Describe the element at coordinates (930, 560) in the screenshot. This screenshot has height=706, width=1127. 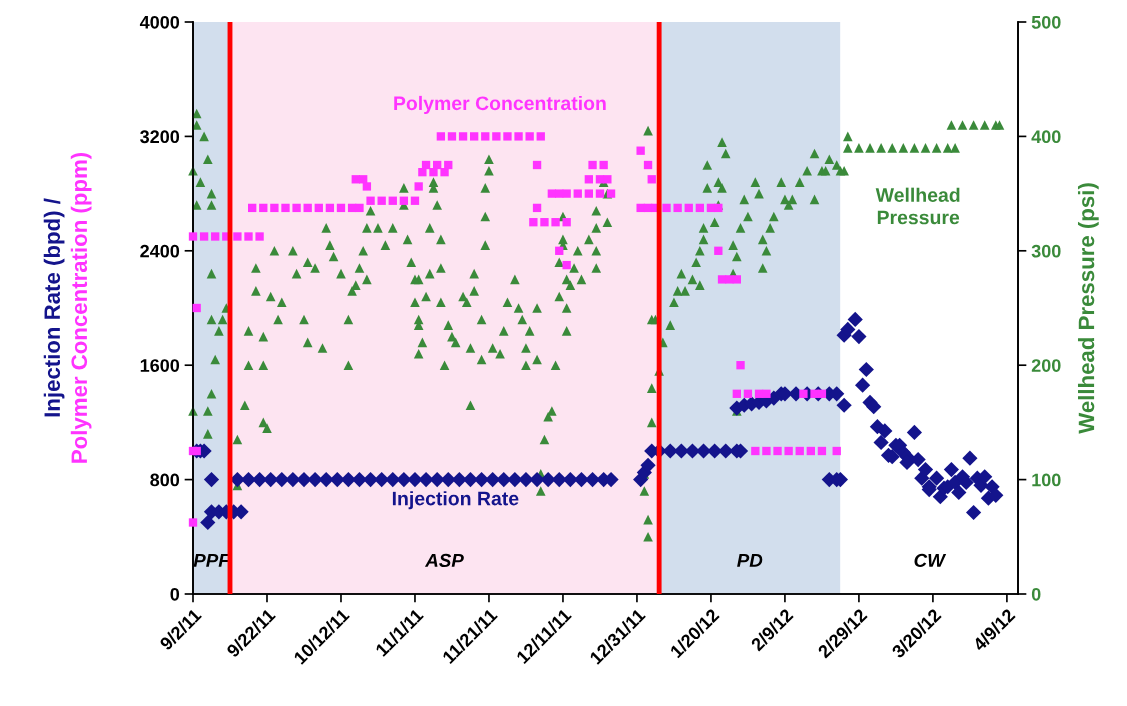
I see `band-label: CW` at that location.